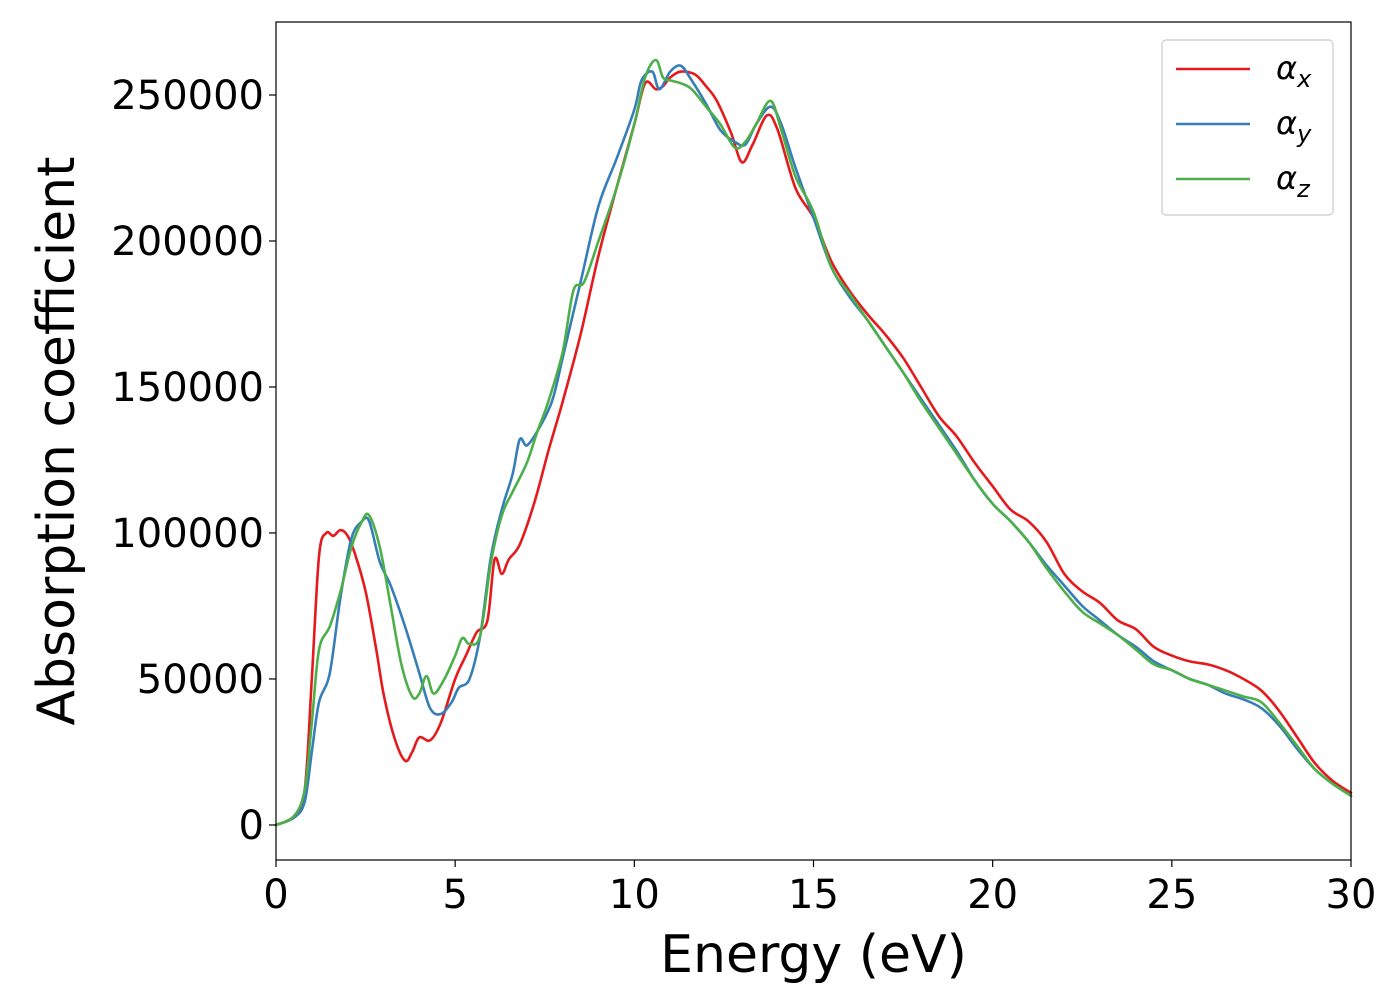 Image resolution: width=1400 pixels, height=1000 pixels. I want to click on x-tick-label: 15, so click(813, 895).